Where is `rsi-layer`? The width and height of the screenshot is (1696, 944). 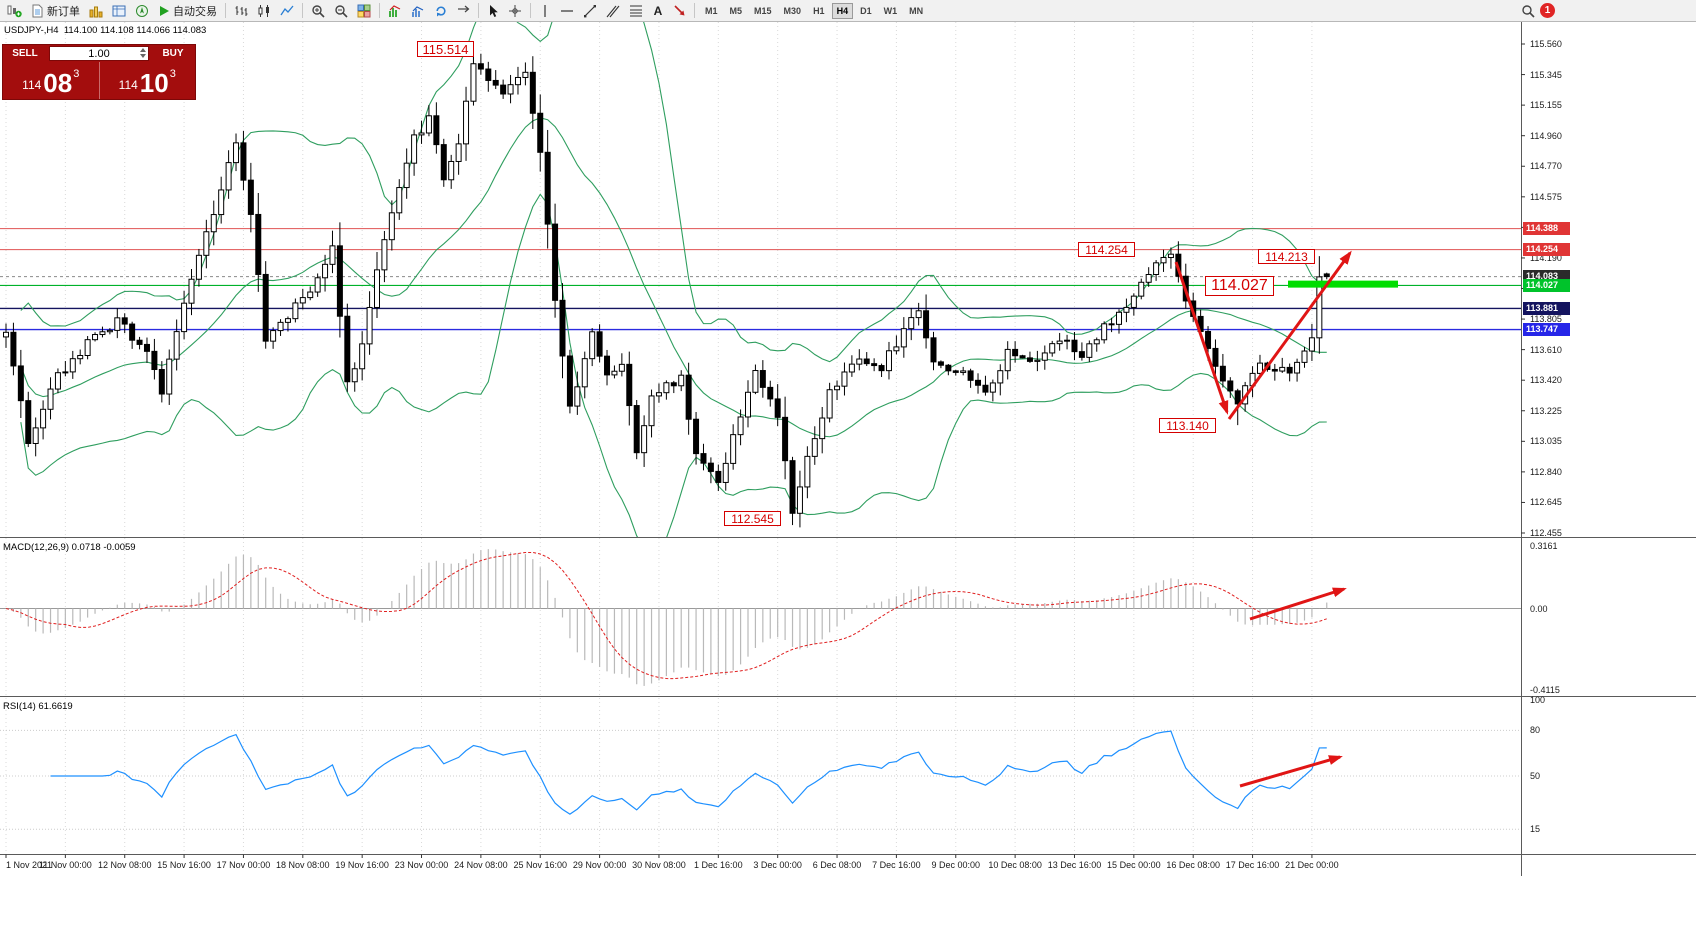 rsi-layer is located at coordinates (760, 779).